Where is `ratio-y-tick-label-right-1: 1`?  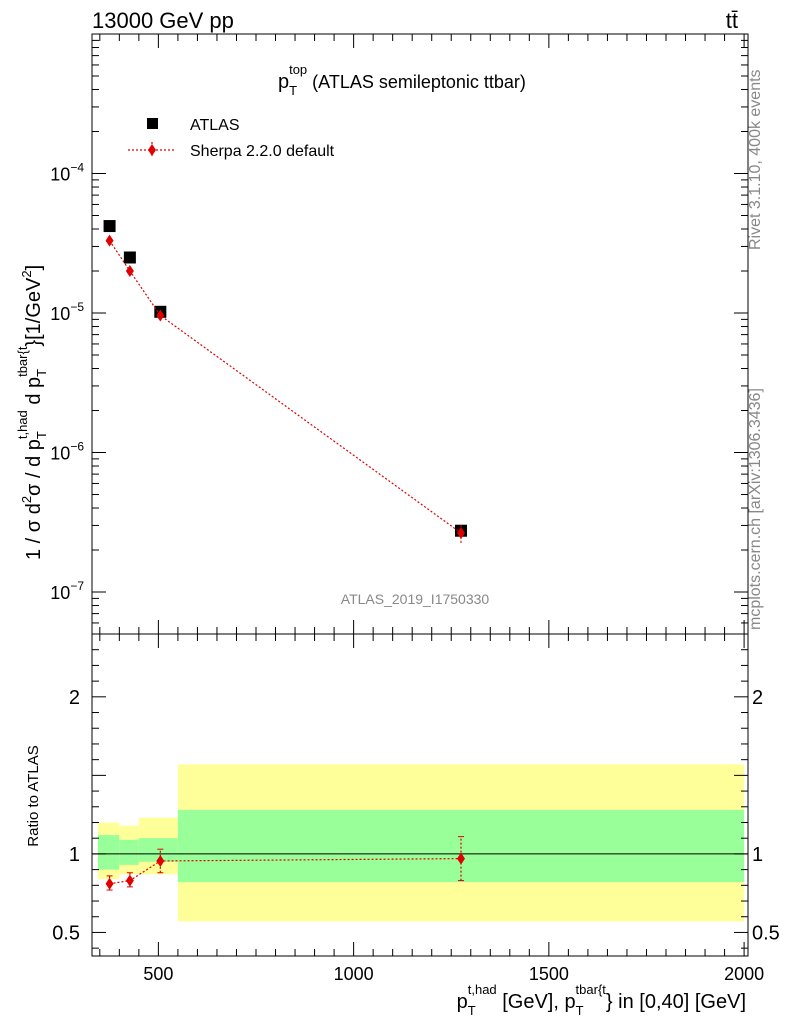 ratio-y-tick-label-right-1: 1 is located at coordinates (757, 855).